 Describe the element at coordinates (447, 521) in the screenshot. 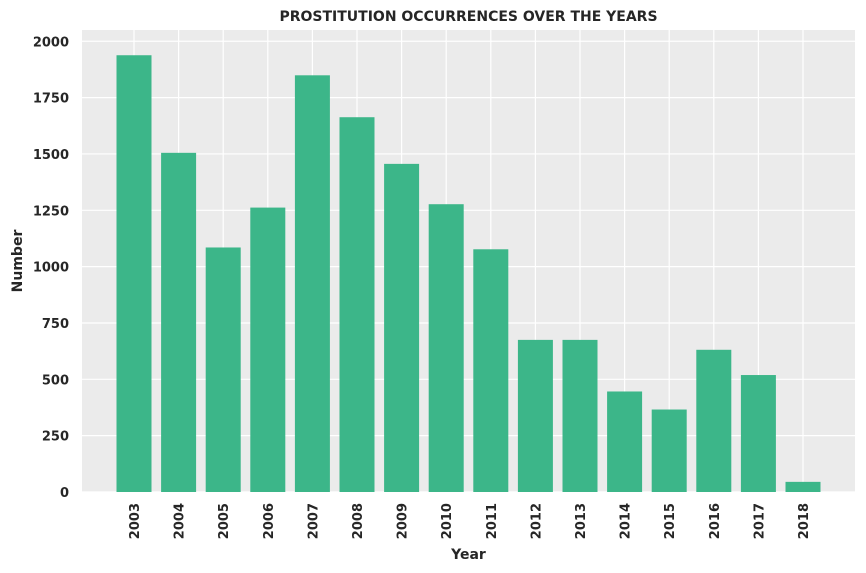

I see `x-tick-label: 2010` at that location.